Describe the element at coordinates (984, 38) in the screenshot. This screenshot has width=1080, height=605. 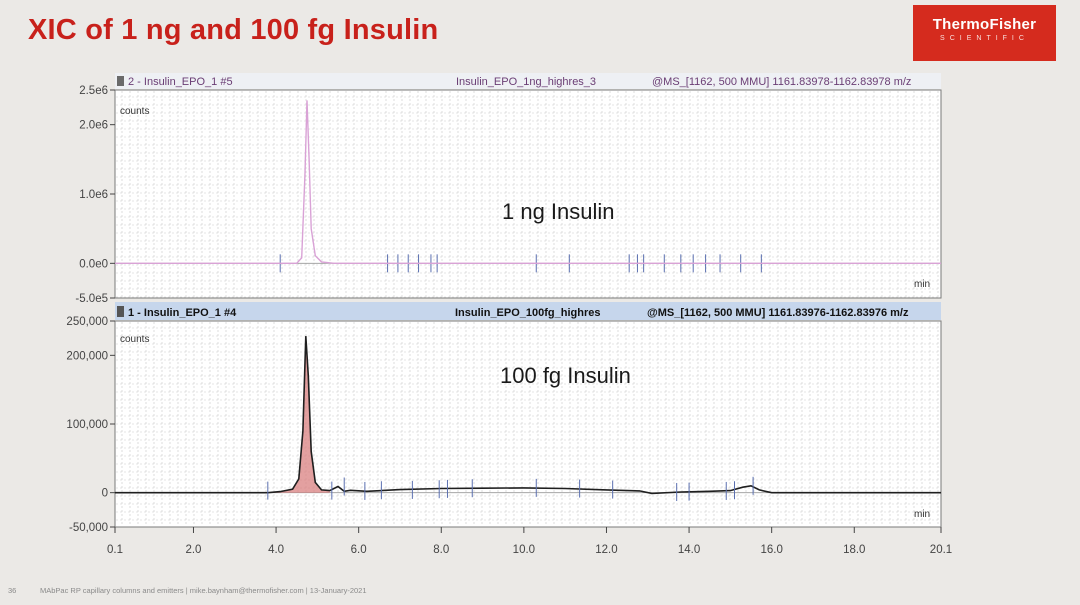
I see `logo-sub-text: SCIENTIFIC` at that location.